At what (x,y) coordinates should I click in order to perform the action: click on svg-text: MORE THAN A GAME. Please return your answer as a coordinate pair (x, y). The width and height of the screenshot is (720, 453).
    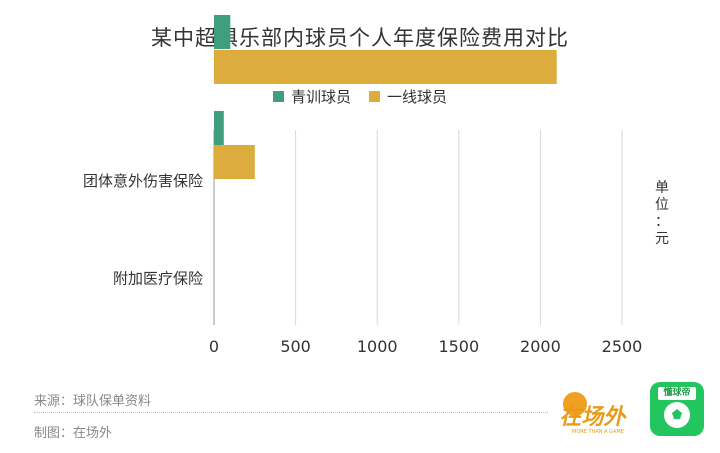
    Looking at the image, I should click on (598, 432).